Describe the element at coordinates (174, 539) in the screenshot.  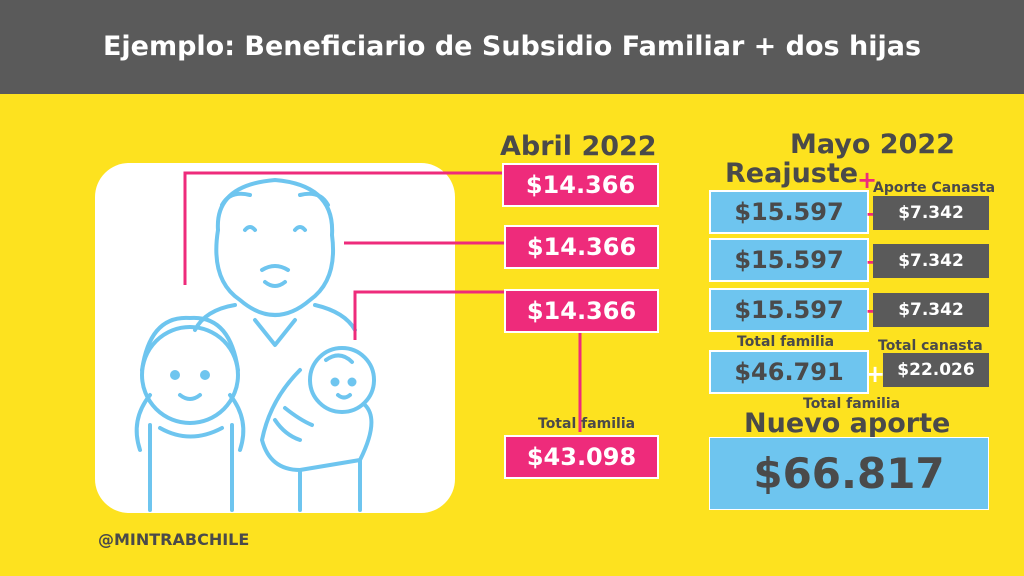
I see `twitter-handle: @MINTRABCHILE` at that location.